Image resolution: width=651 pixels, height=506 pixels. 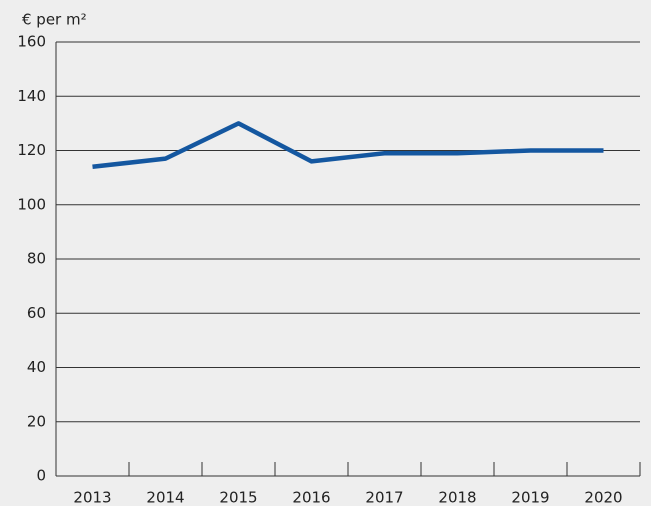 I want to click on y-tick-label: 160, so click(x=31, y=42).